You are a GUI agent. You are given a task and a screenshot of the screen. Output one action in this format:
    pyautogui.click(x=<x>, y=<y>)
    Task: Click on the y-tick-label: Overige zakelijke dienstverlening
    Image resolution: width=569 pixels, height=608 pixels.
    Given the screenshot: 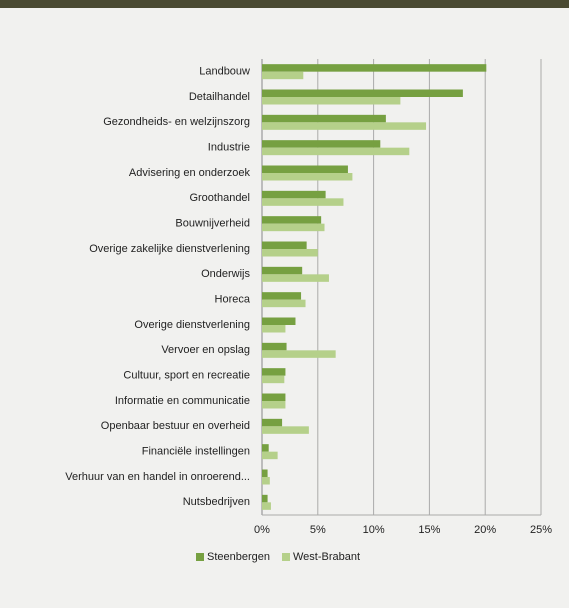 What is the action you would take?
    pyautogui.click(x=169, y=249)
    